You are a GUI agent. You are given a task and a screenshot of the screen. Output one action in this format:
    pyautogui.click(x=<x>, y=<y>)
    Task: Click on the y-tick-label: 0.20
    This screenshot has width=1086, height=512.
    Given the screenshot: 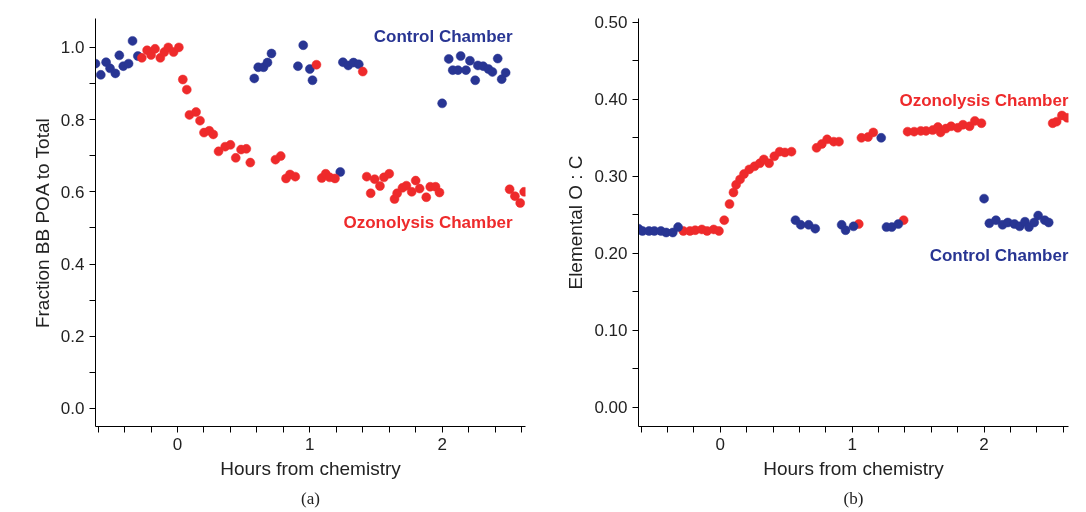 What is the action you would take?
    pyautogui.click(x=611, y=254)
    